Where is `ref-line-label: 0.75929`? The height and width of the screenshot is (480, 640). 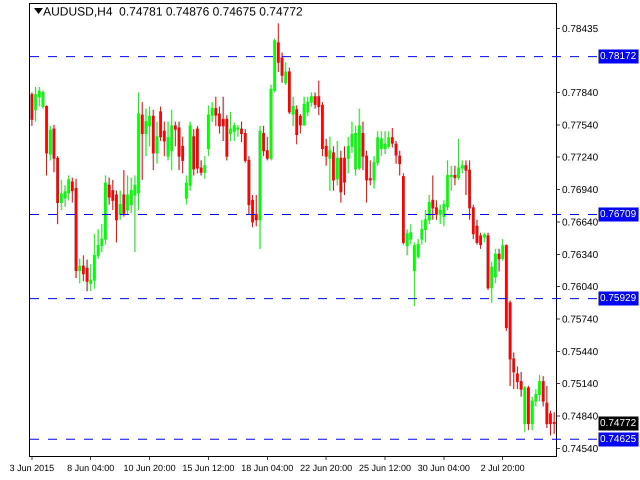
ref-line-label: 0.75929 is located at coordinates (618, 298).